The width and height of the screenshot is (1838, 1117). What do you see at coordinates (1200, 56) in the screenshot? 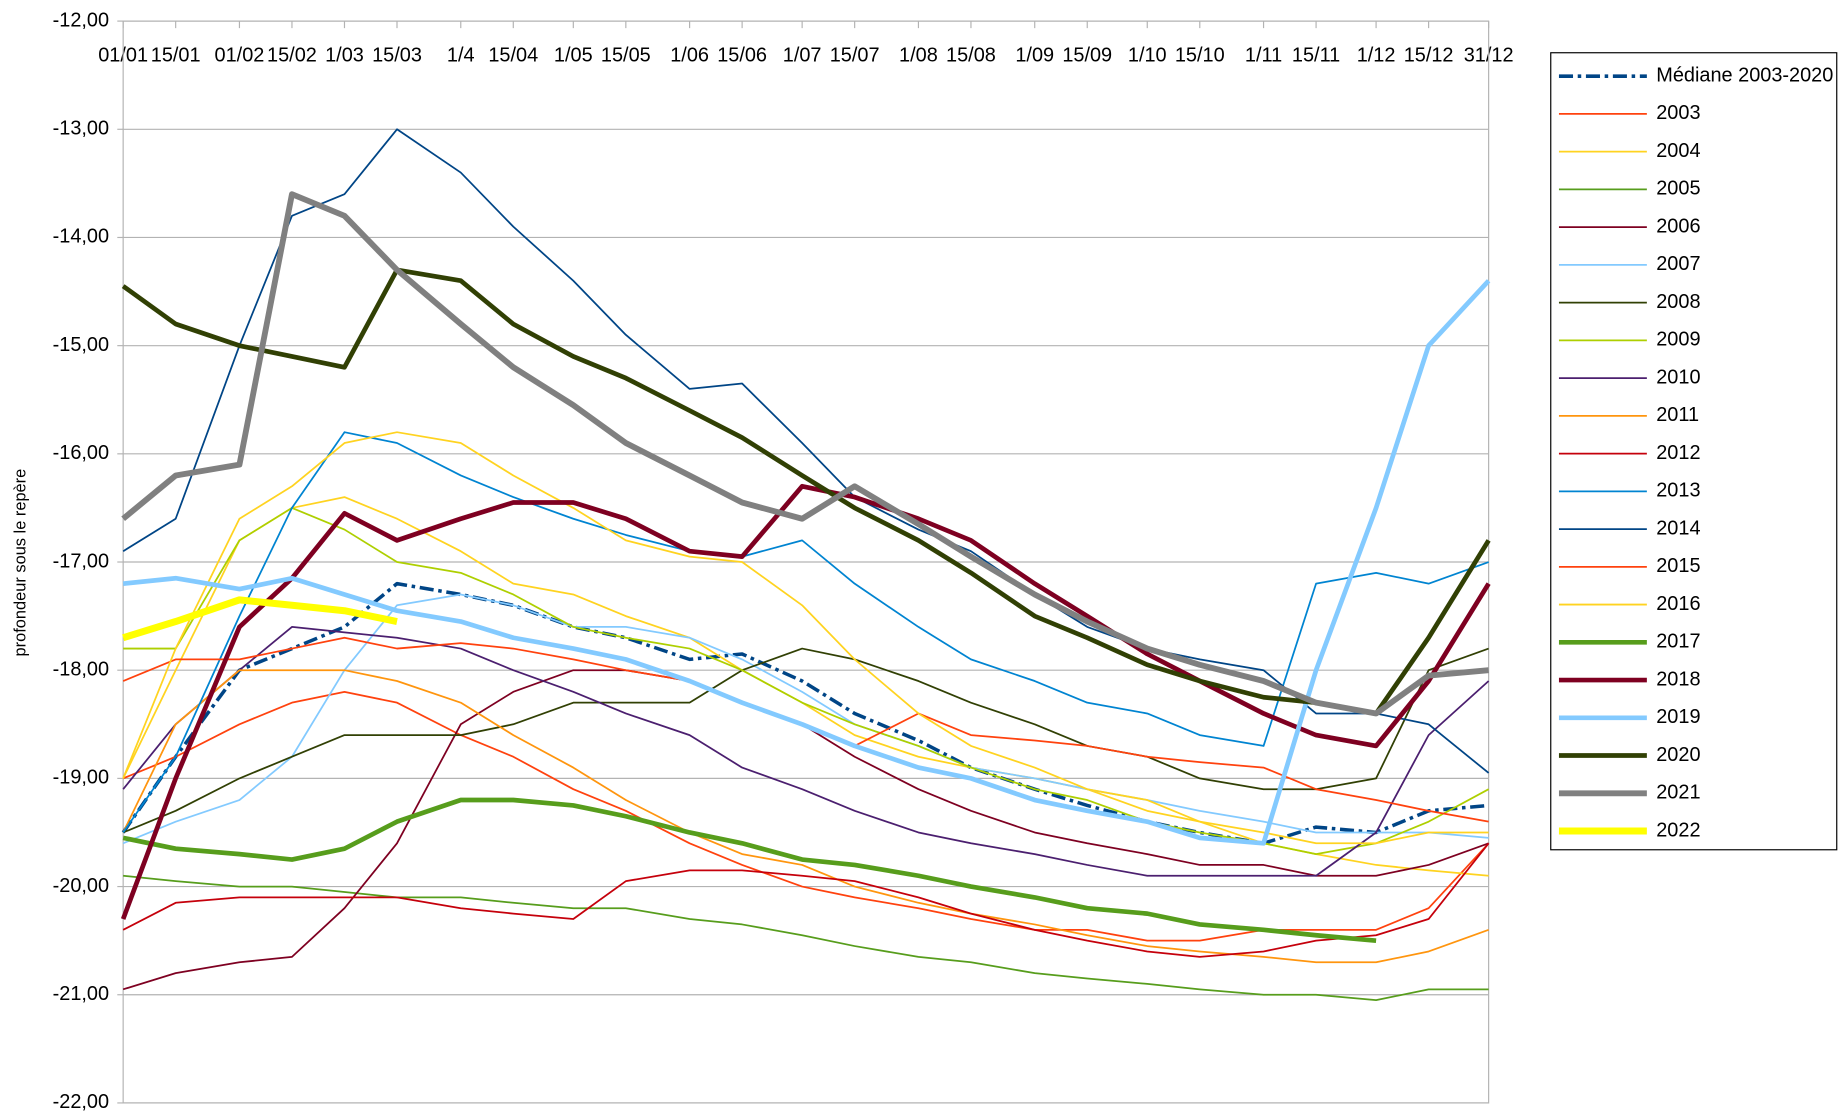
I see `x-tick-label: 15/10` at bounding box center [1200, 56].